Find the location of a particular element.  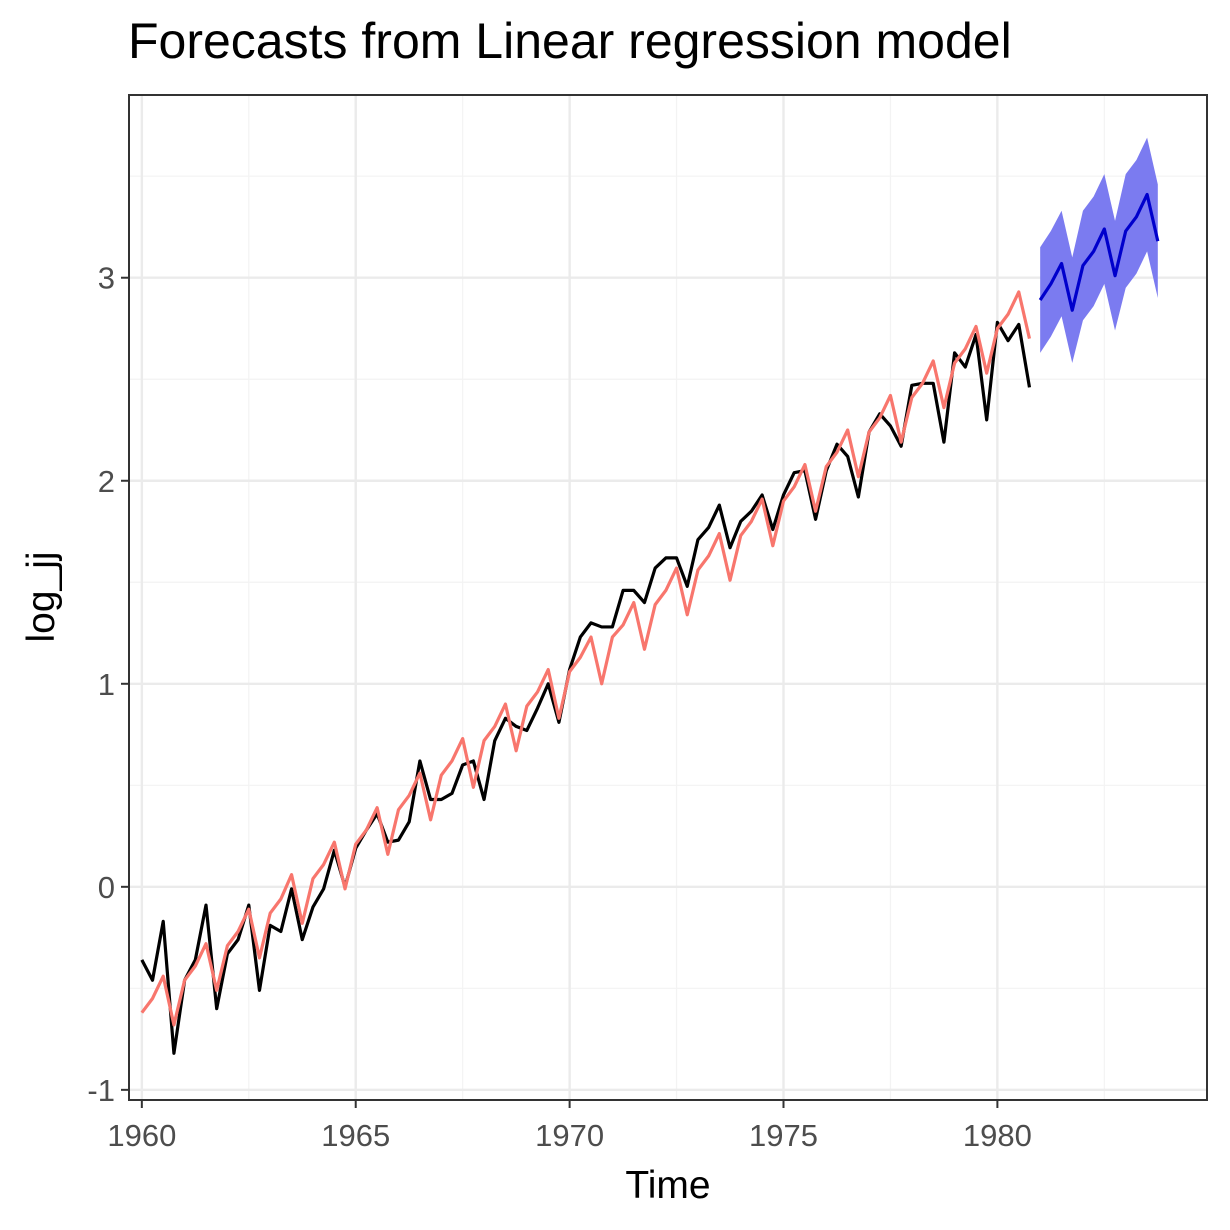

x-tick-label: 1965 is located at coordinates (355, 1135).